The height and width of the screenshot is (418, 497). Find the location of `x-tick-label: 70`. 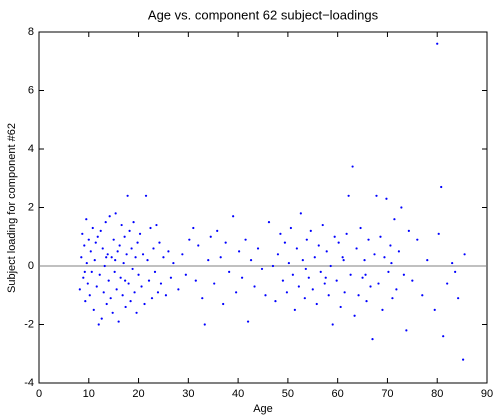

x-tick-label: 70 is located at coordinates (387, 394).